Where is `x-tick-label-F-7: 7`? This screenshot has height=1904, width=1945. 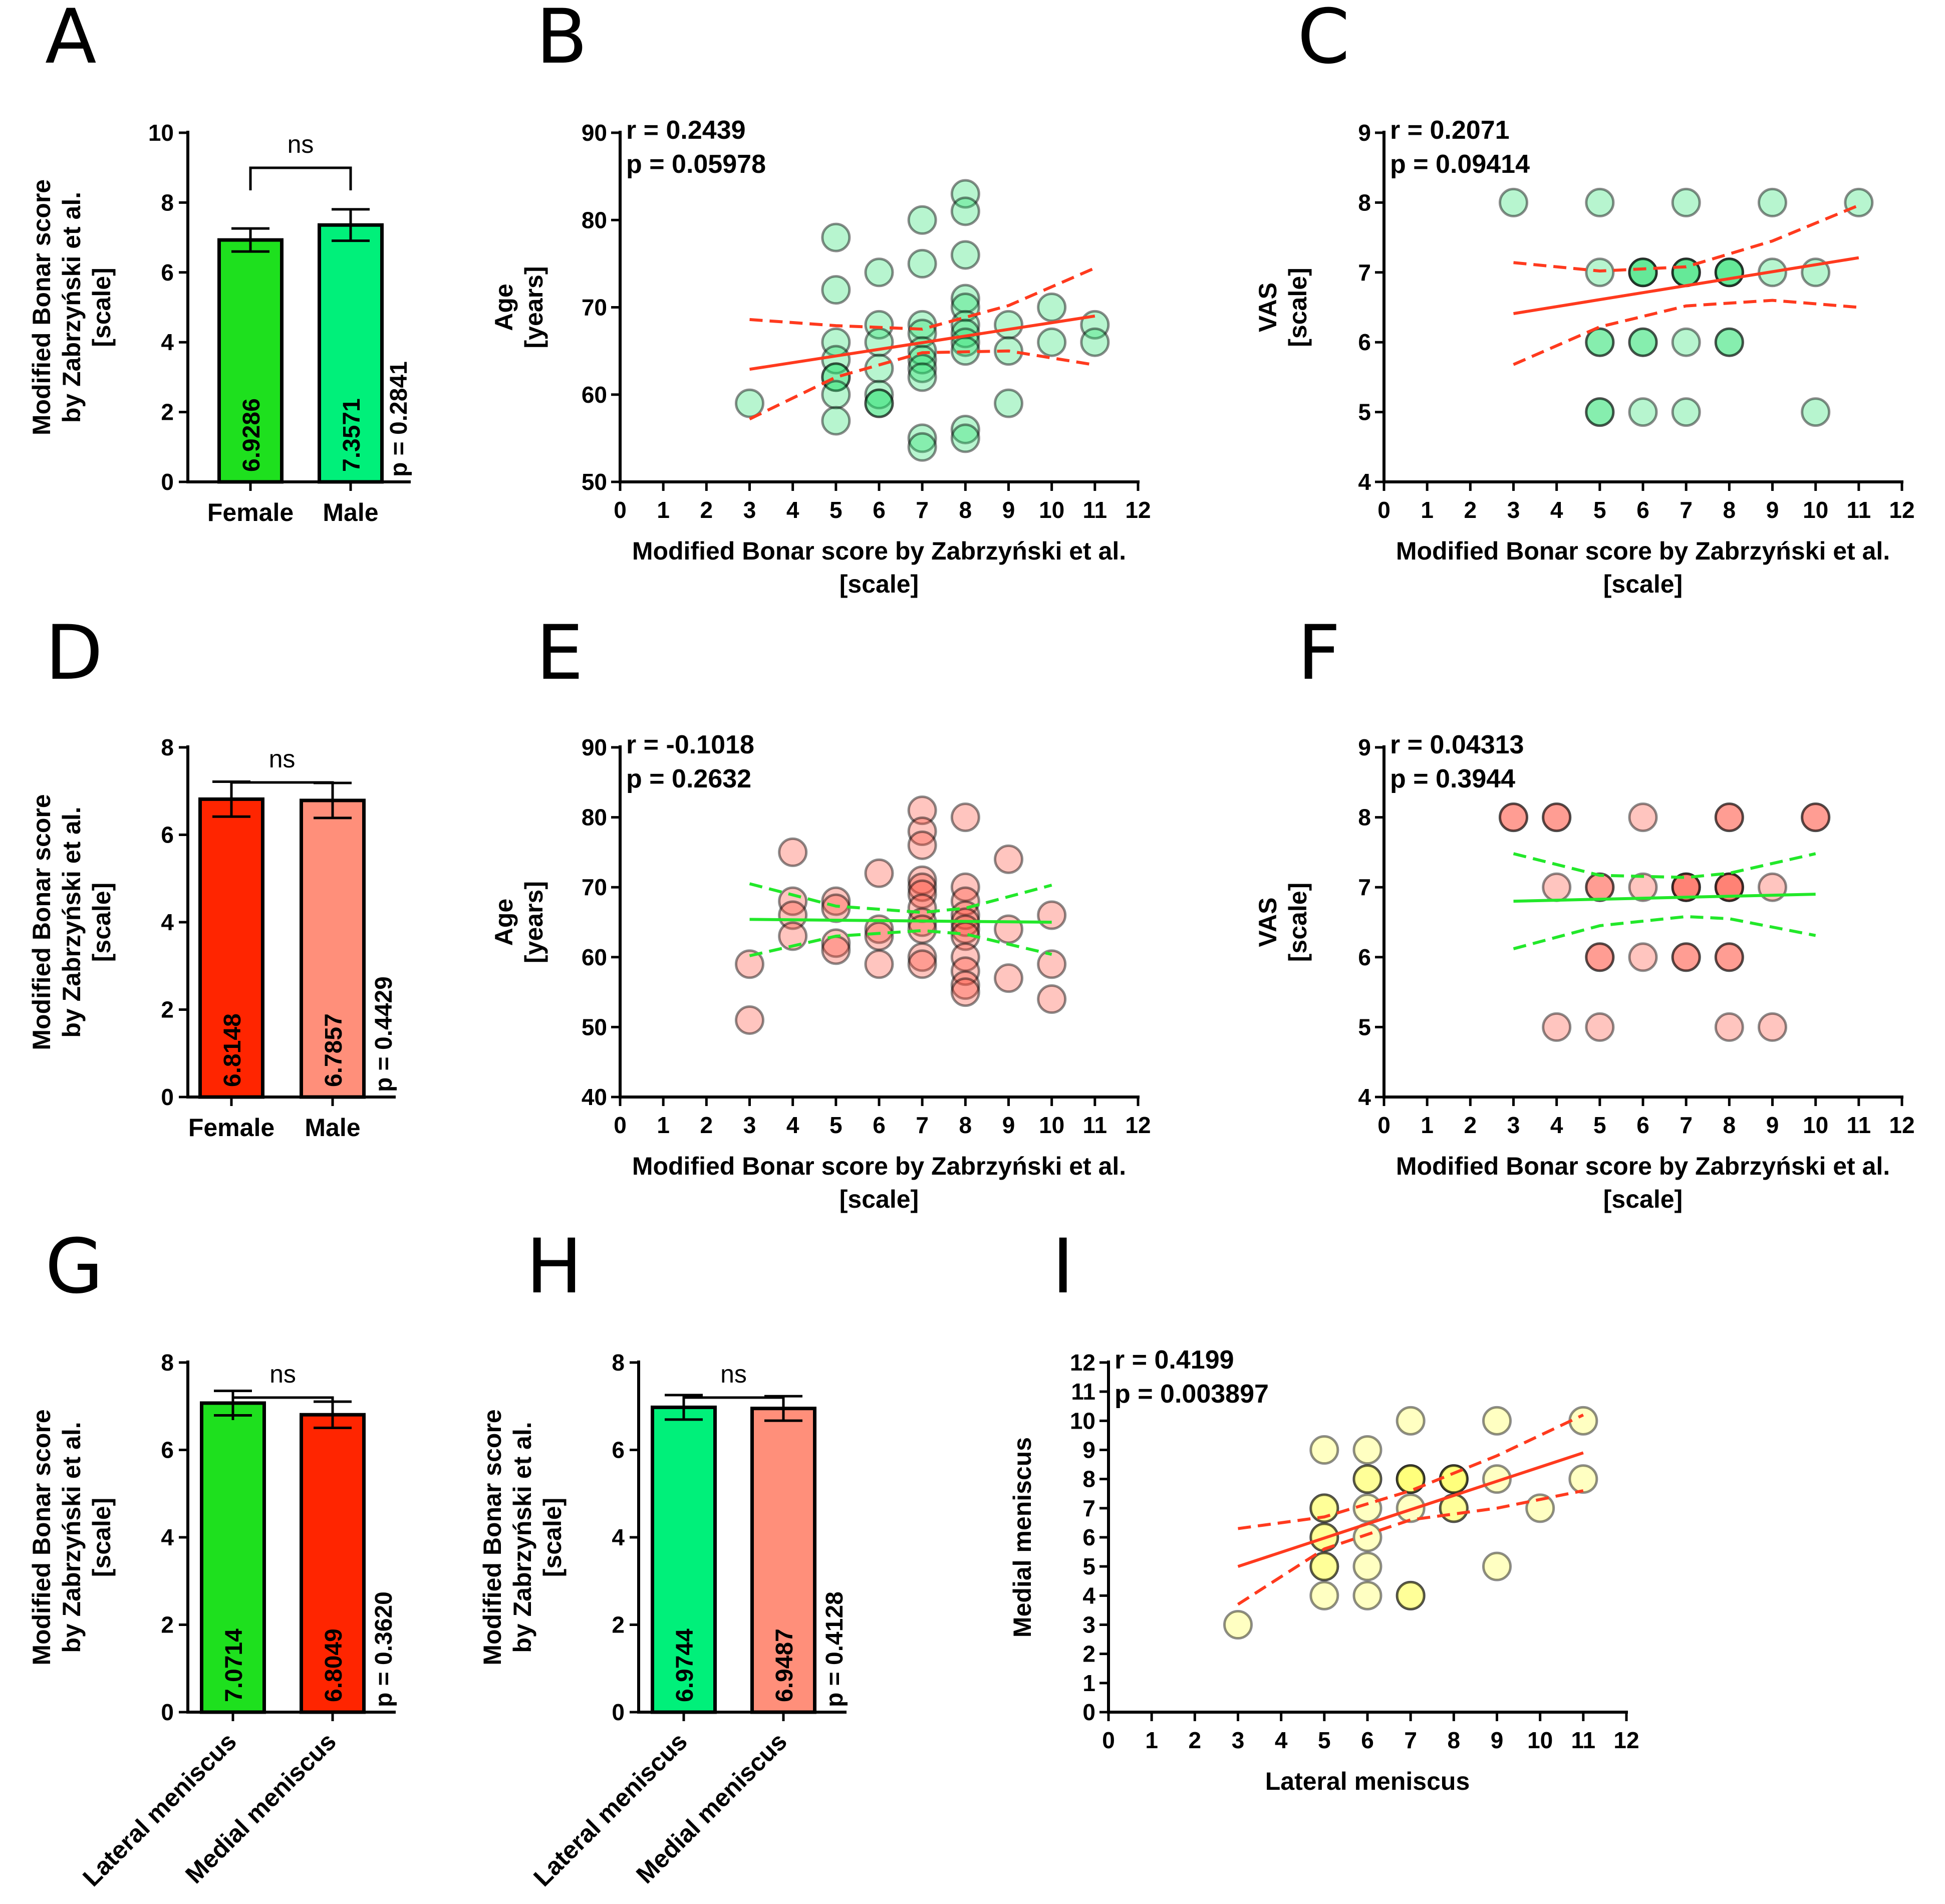 x-tick-label-F-7: 7 is located at coordinates (1686, 1125).